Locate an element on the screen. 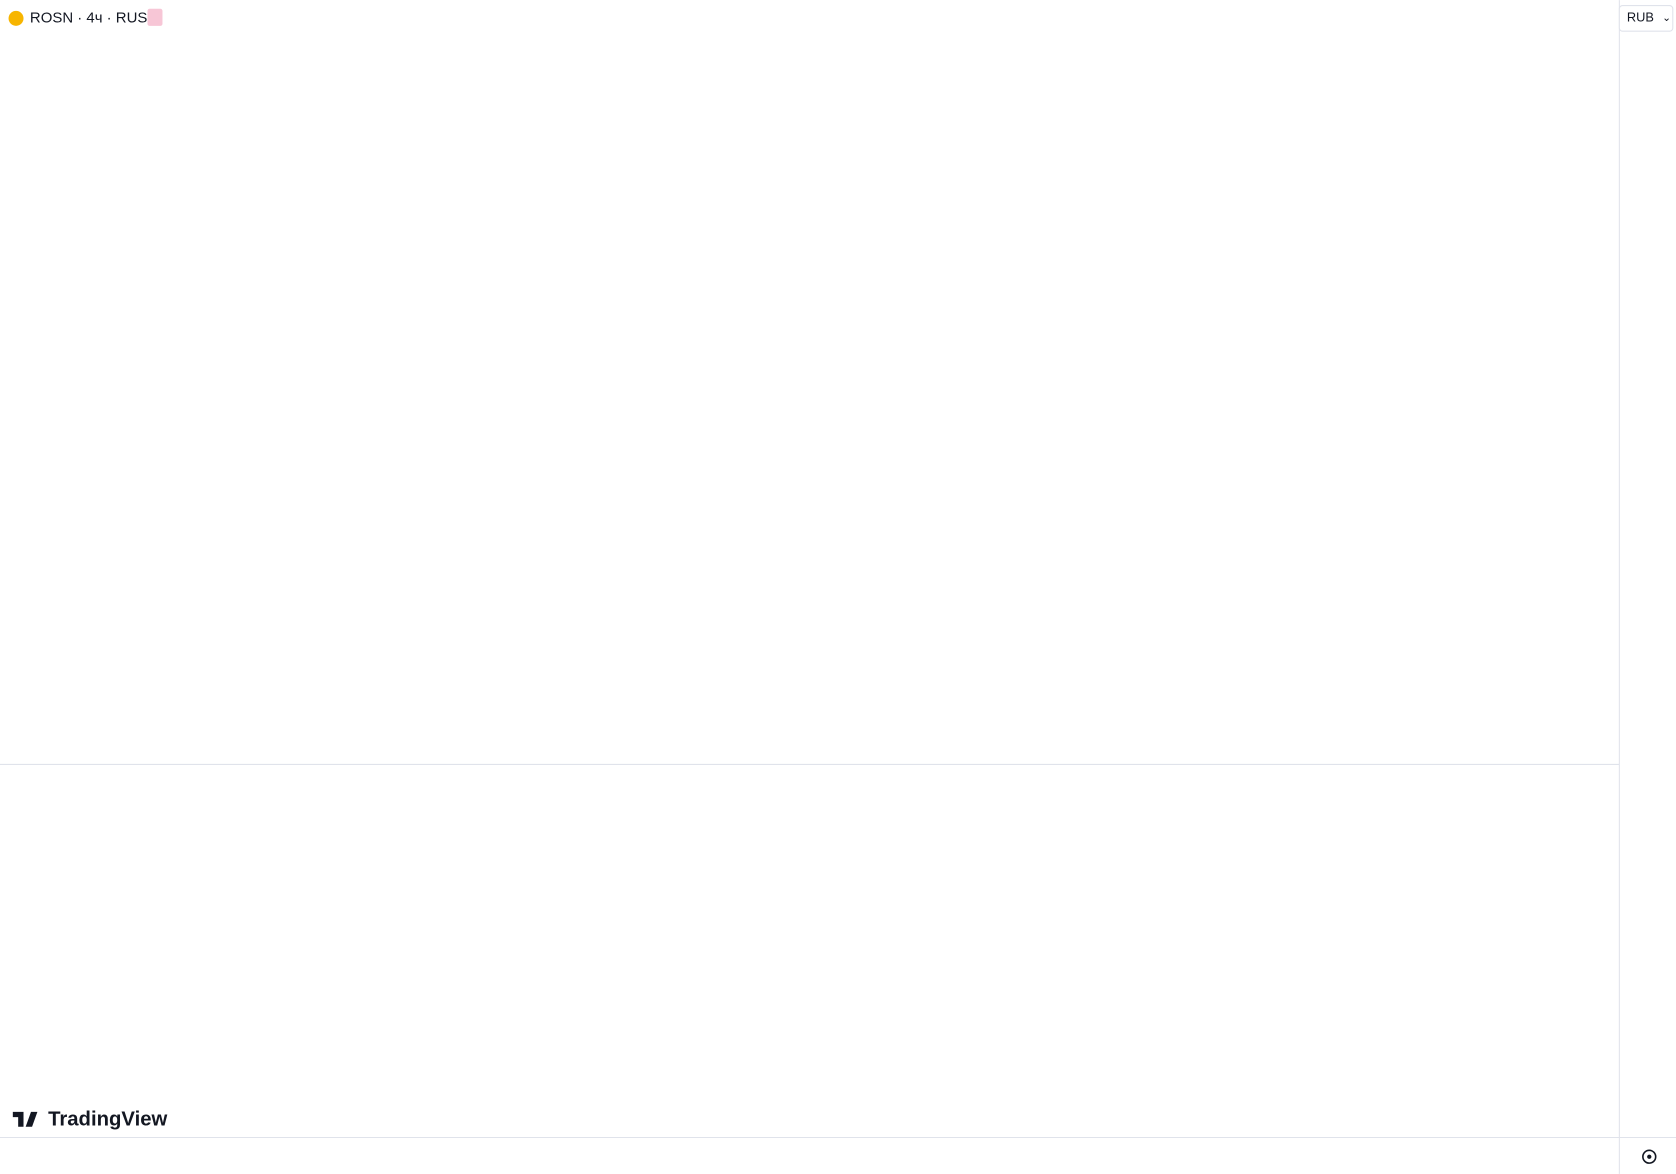 The height and width of the screenshot is (1174, 1676). currency-button is located at coordinates (1646, 18).